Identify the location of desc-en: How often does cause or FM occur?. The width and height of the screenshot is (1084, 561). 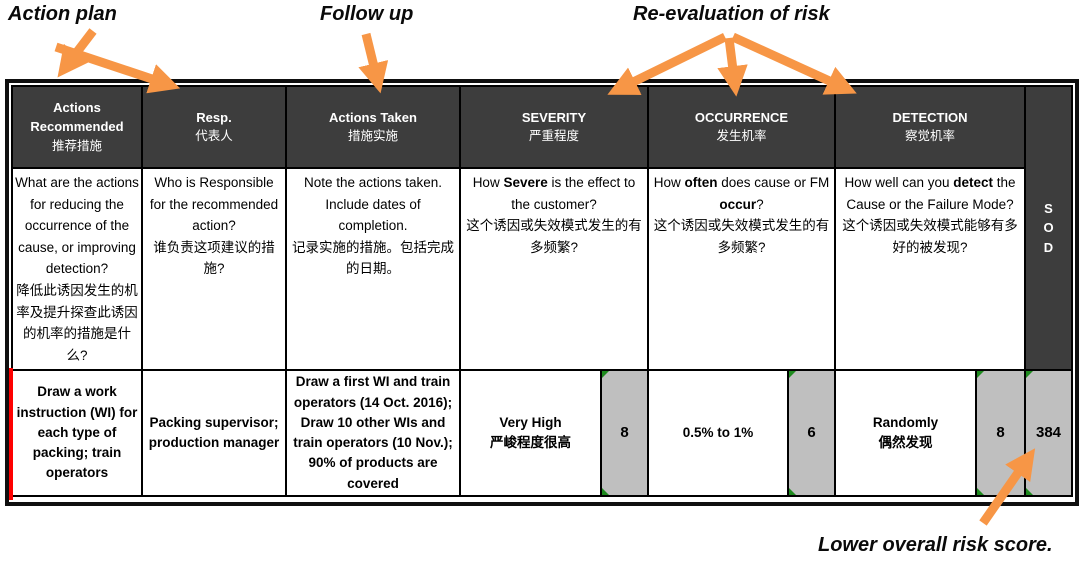
(741, 193).